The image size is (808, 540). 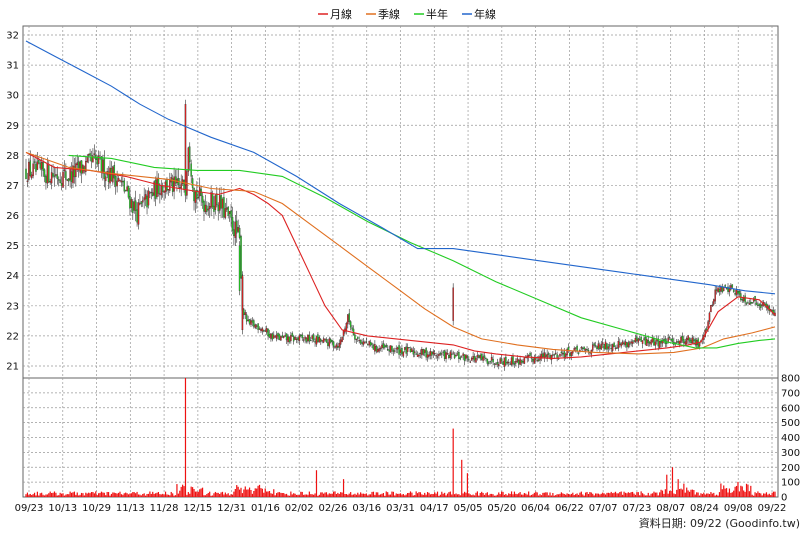 What do you see at coordinates (790, 423) in the screenshot?
I see `volume-tick-label: 500` at bounding box center [790, 423].